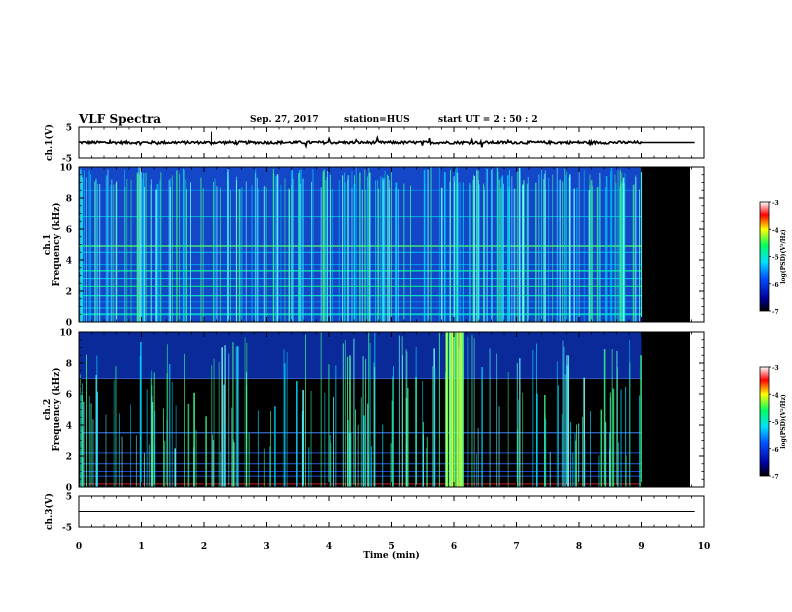 The image size is (792, 612). Describe the element at coordinates (56, 409) in the screenshot. I see `y-axis-label: Frequency (kHz)` at that location.